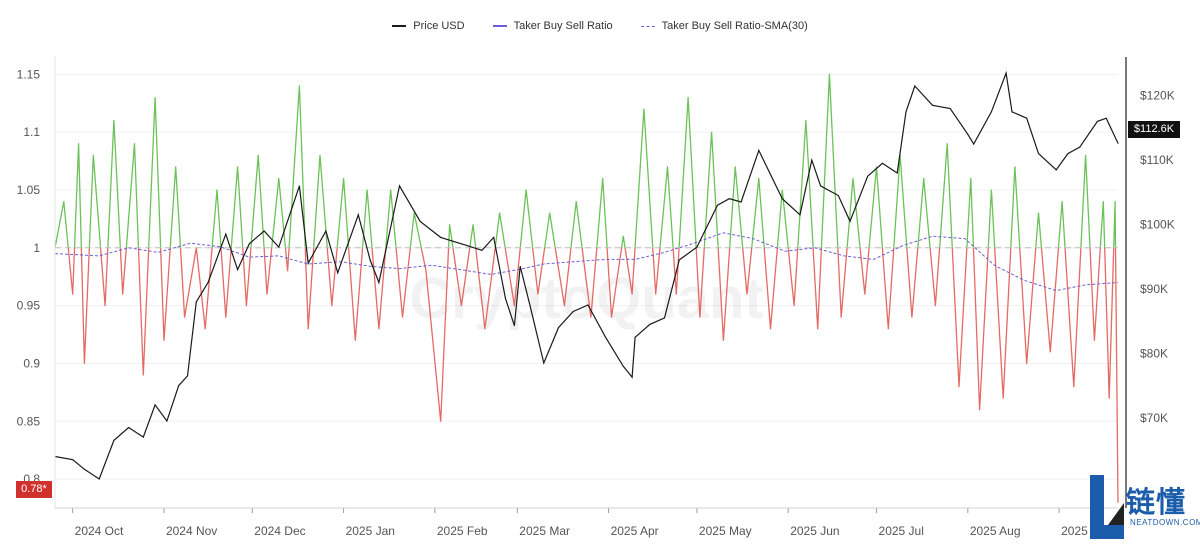  I want to click on sma-series, so click(586, 262).